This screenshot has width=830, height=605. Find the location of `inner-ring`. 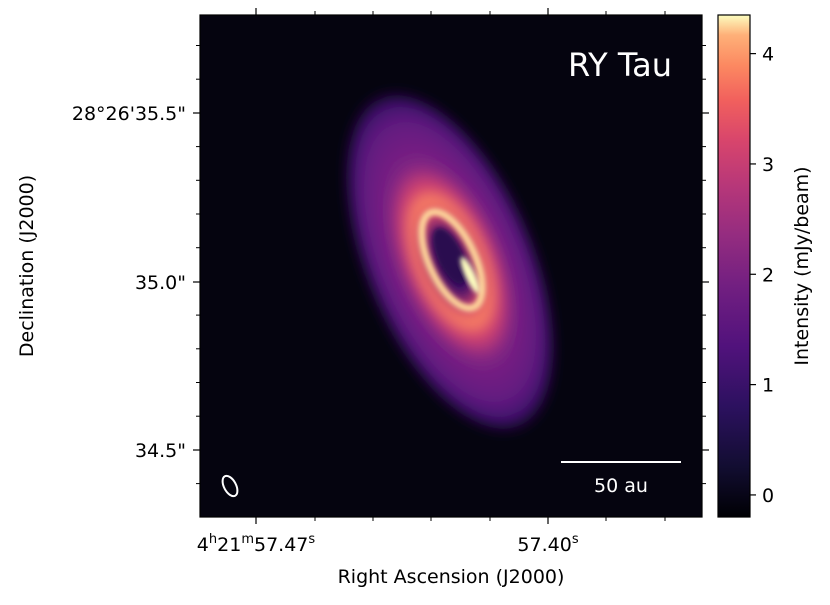

inner-ring is located at coordinates (452, 260).